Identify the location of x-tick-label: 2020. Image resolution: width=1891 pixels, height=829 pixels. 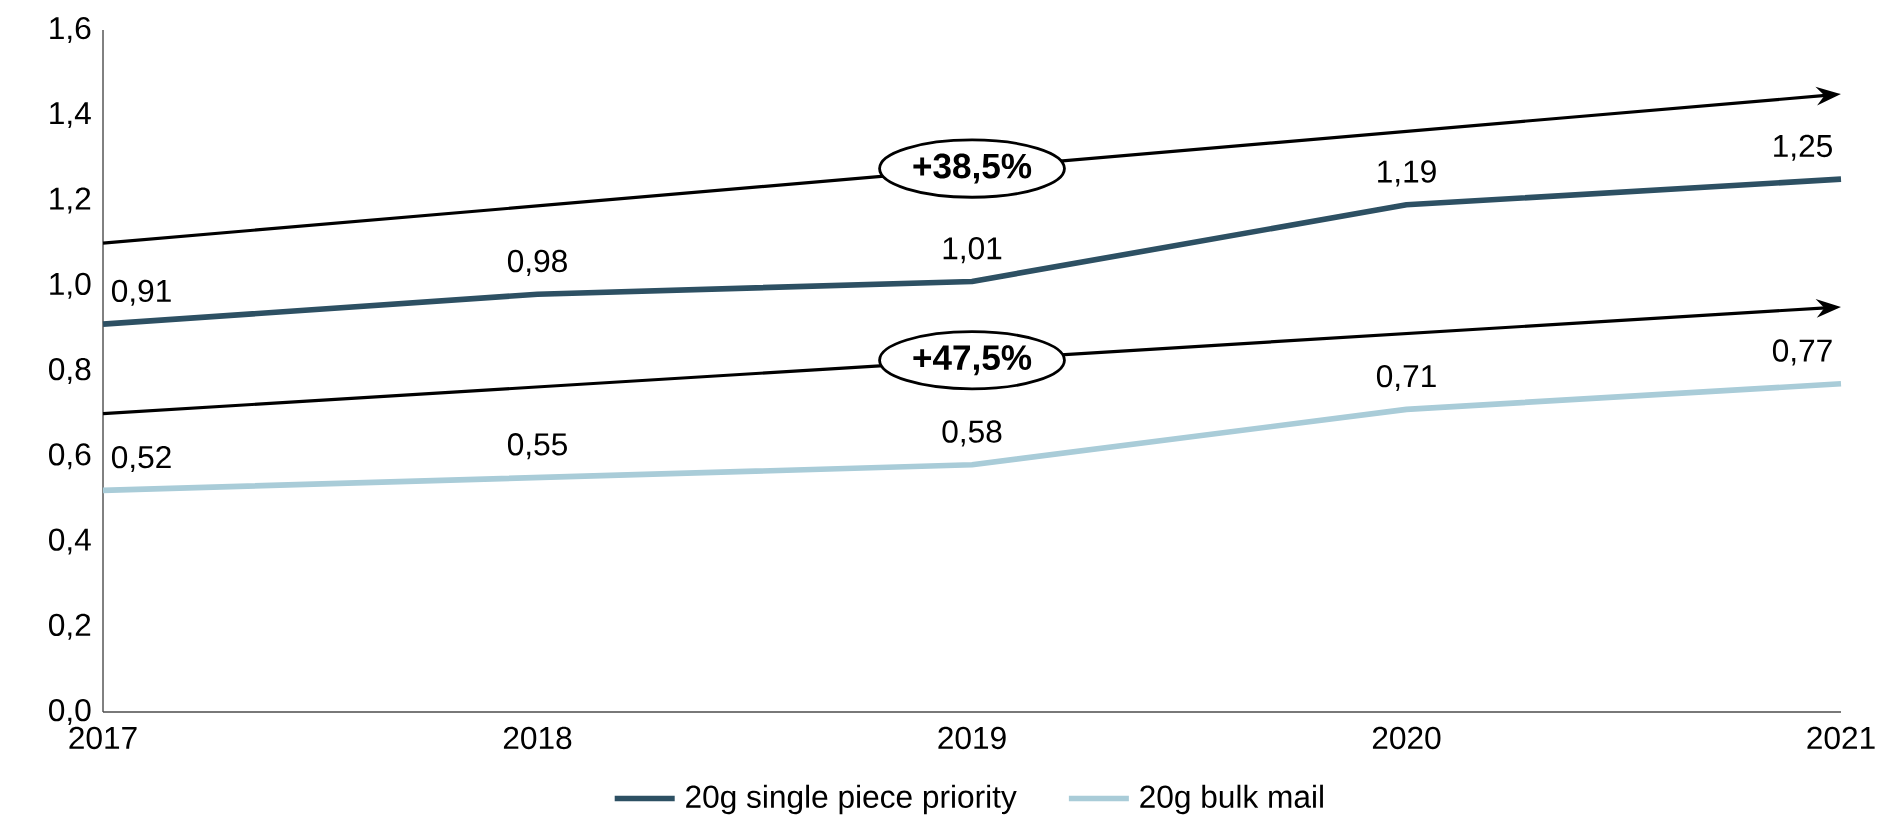
(1406, 738).